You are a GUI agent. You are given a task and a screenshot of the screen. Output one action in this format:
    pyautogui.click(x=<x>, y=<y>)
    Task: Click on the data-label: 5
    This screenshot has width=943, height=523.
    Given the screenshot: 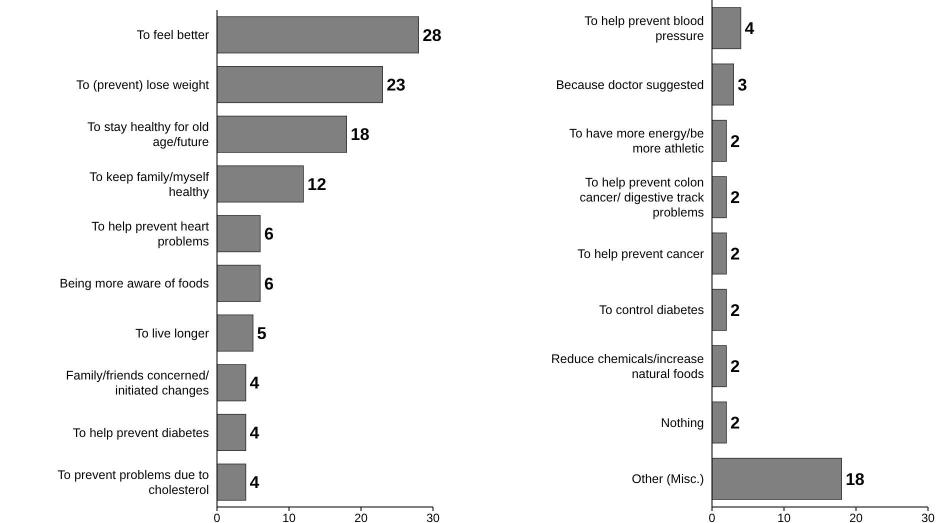 What is the action you would take?
    pyautogui.click(x=261, y=333)
    